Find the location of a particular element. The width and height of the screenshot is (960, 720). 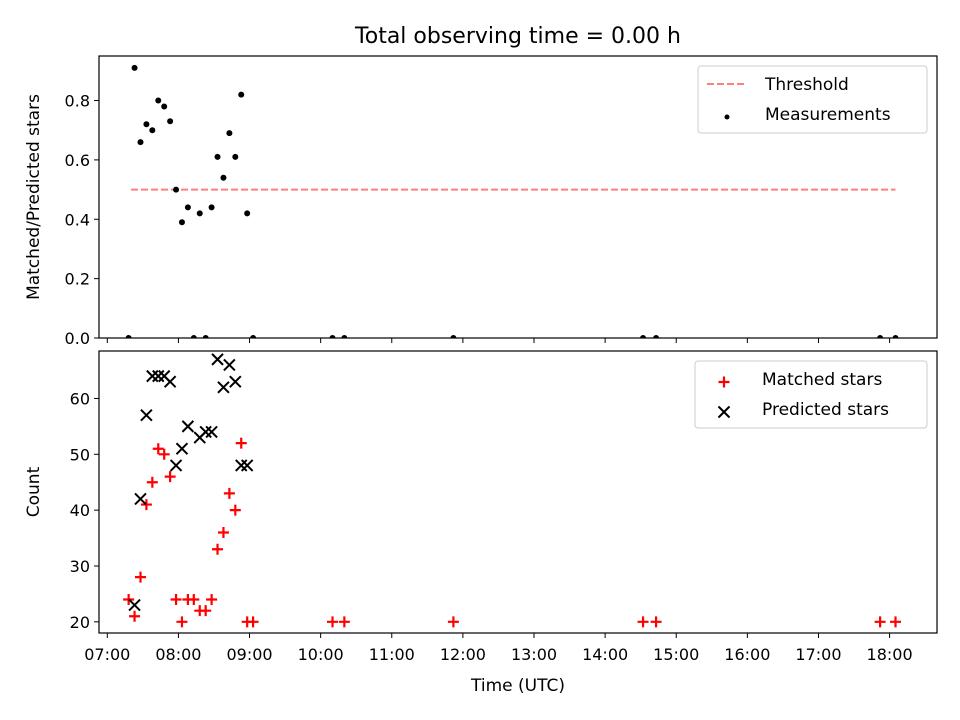

y-tick-label: 0.4 is located at coordinates (77, 219).